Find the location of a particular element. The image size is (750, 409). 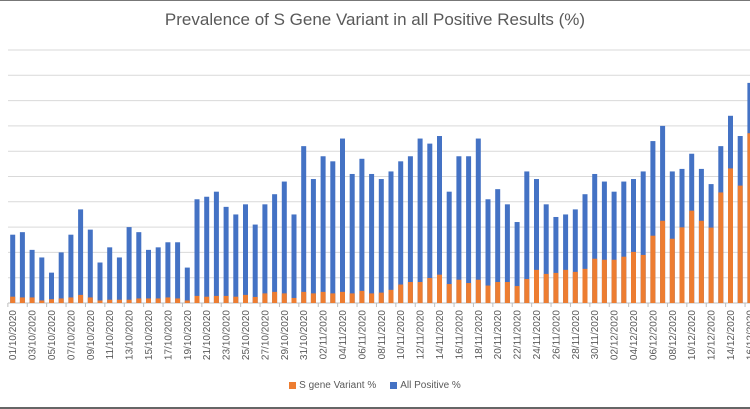

x-tick-label: 20/11/2020 is located at coordinates (498, 335).